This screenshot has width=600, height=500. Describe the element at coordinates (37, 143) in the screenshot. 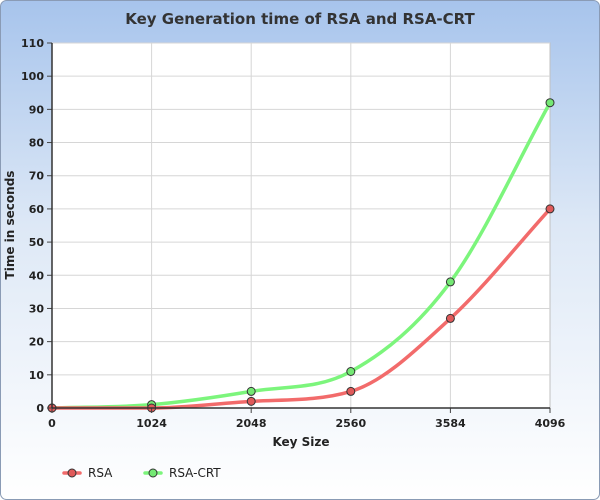

I see `y-tick-label: 80` at that location.